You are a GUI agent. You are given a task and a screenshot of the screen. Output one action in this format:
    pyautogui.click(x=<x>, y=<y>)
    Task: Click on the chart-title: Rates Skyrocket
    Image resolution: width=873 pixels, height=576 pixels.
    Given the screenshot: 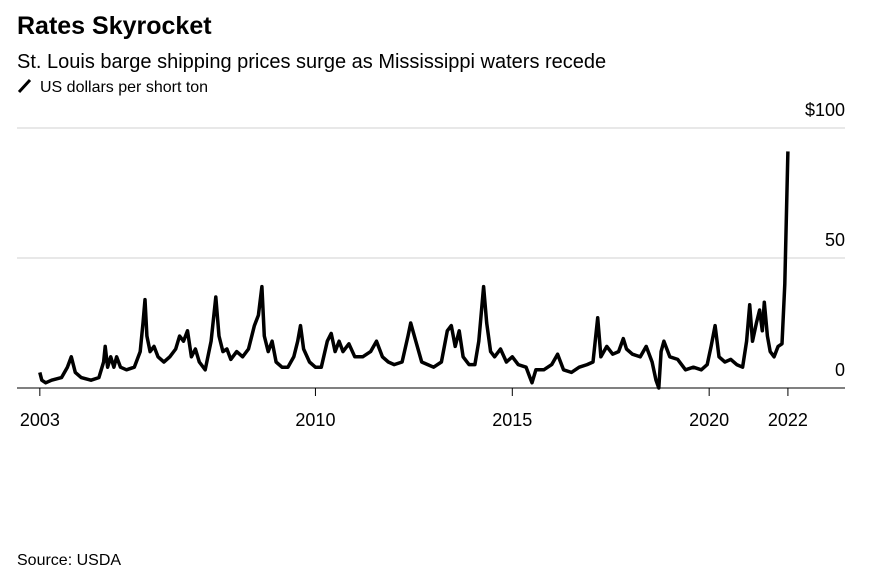 What is the action you would take?
    pyautogui.click(x=114, y=26)
    